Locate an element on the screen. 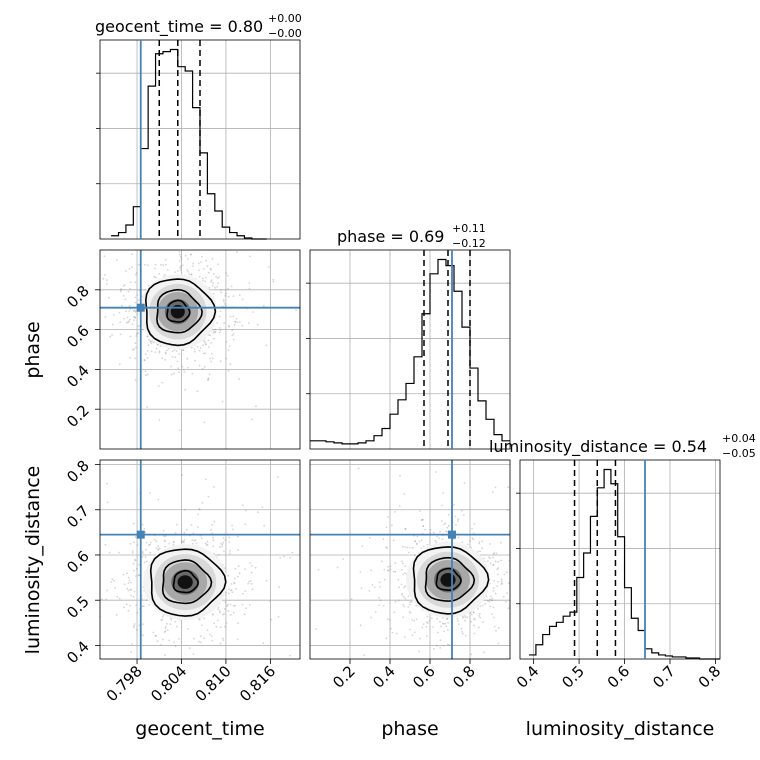 The height and width of the screenshot is (760, 760). xlabel-luminosity-distance: luminosity_distance is located at coordinates (620, 729).